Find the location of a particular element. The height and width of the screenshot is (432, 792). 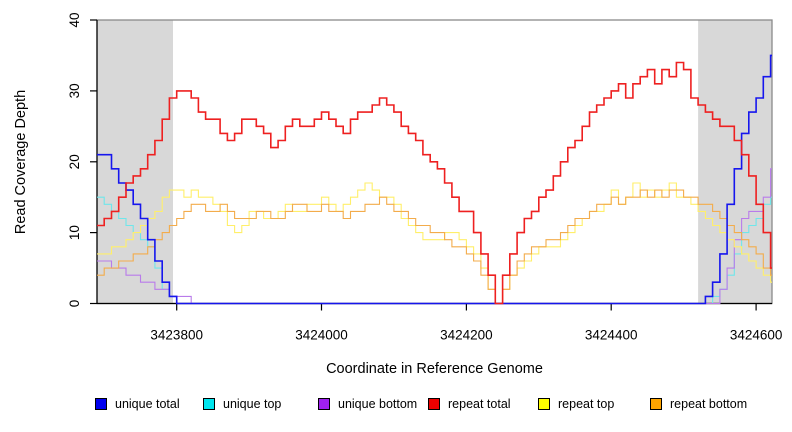

legend-item-repeat-top: repeat top is located at coordinates (576, 404).